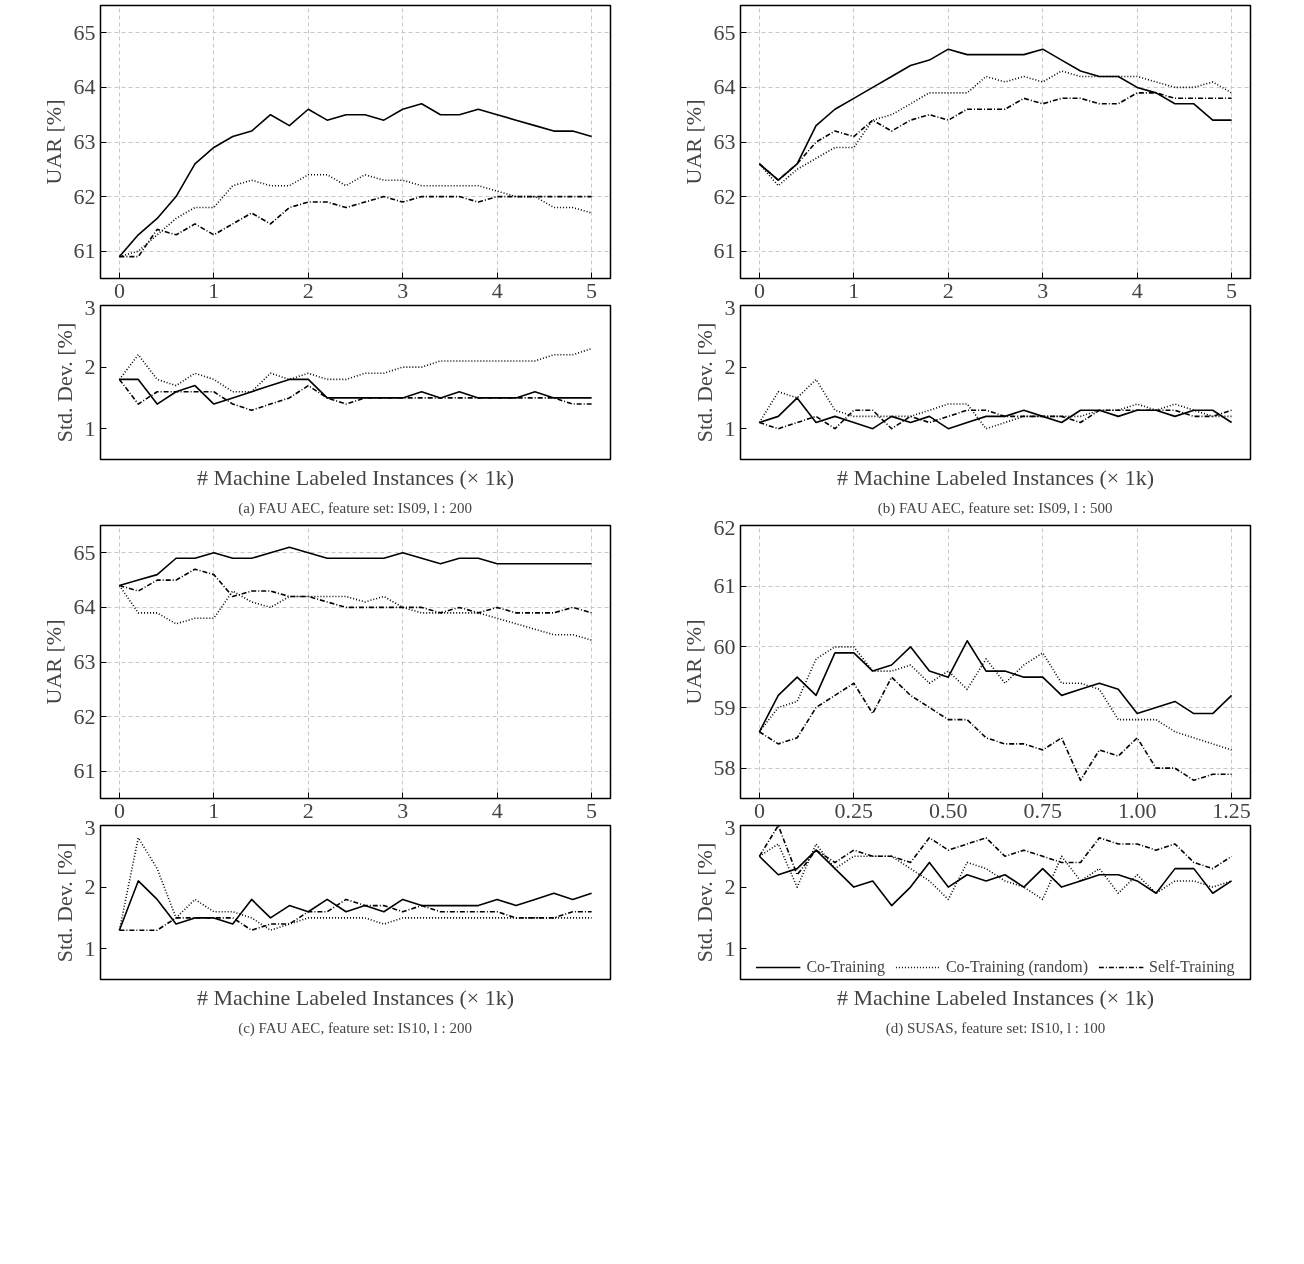  What do you see at coordinates (724, 646) in the screenshot?
I see `y-tick-label: 60` at bounding box center [724, 646].